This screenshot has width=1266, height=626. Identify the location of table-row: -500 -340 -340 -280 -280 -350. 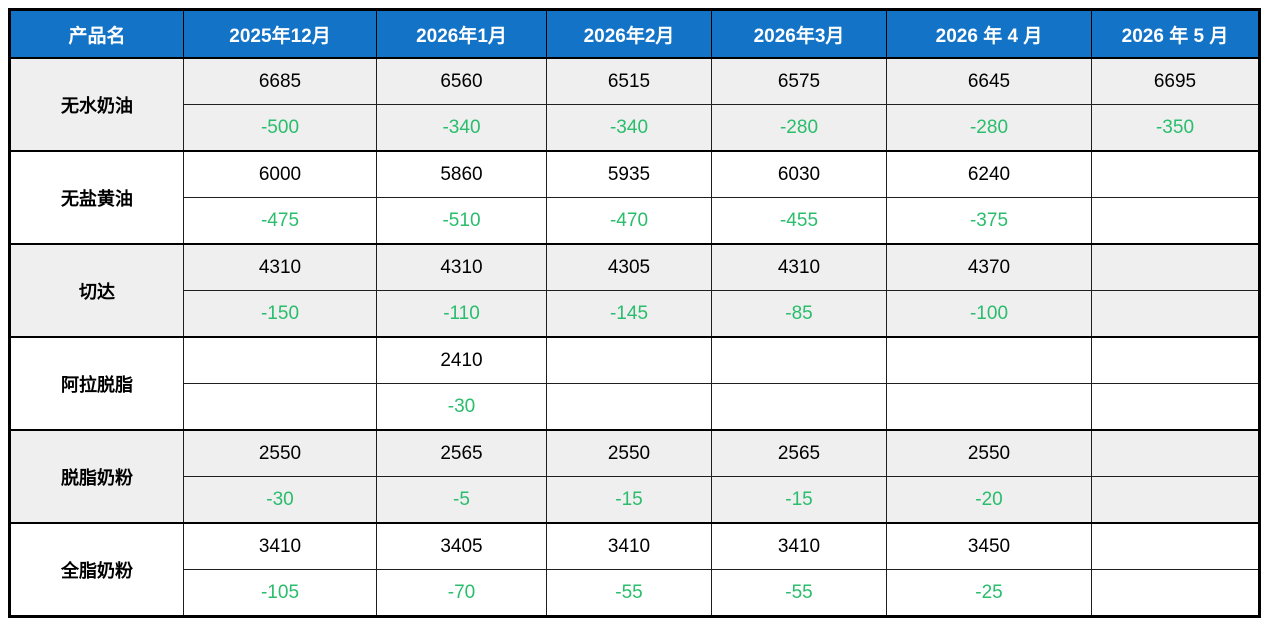
(635, 128).